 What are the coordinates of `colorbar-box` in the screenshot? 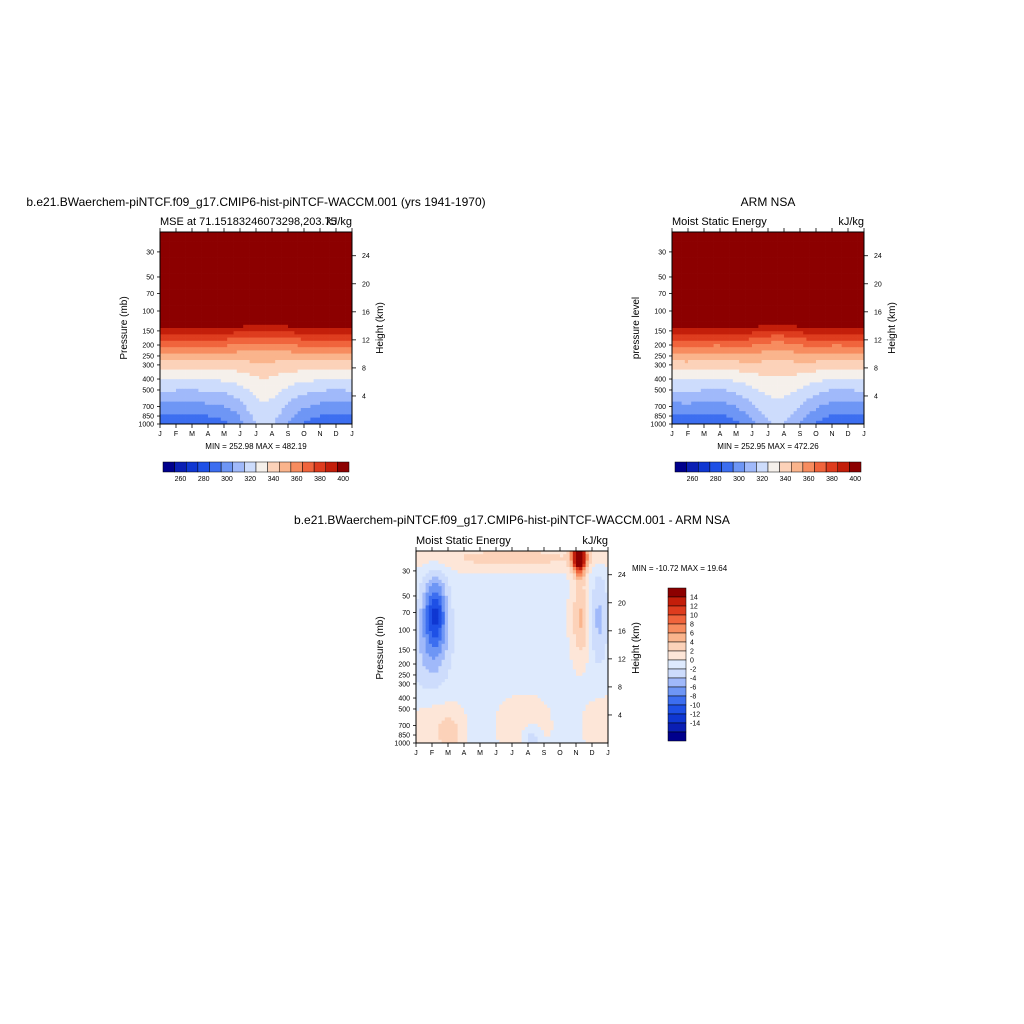 It's located at (227, 467).